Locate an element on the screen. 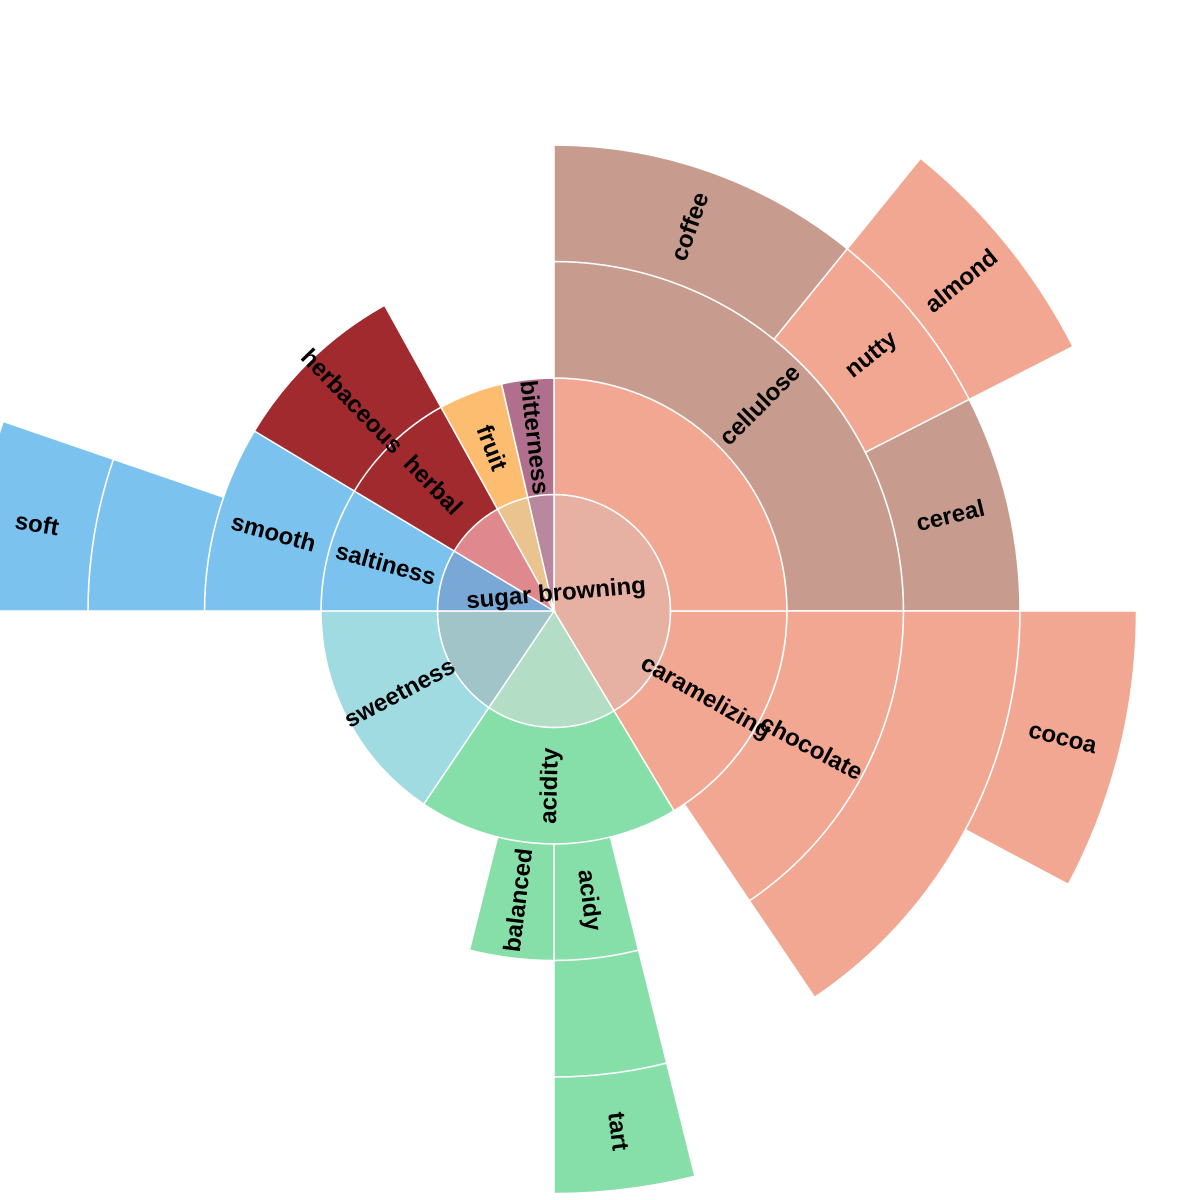 This screenshot has width=1200, height=1200. arc-herbaceous is located at coordinates (348, 398).